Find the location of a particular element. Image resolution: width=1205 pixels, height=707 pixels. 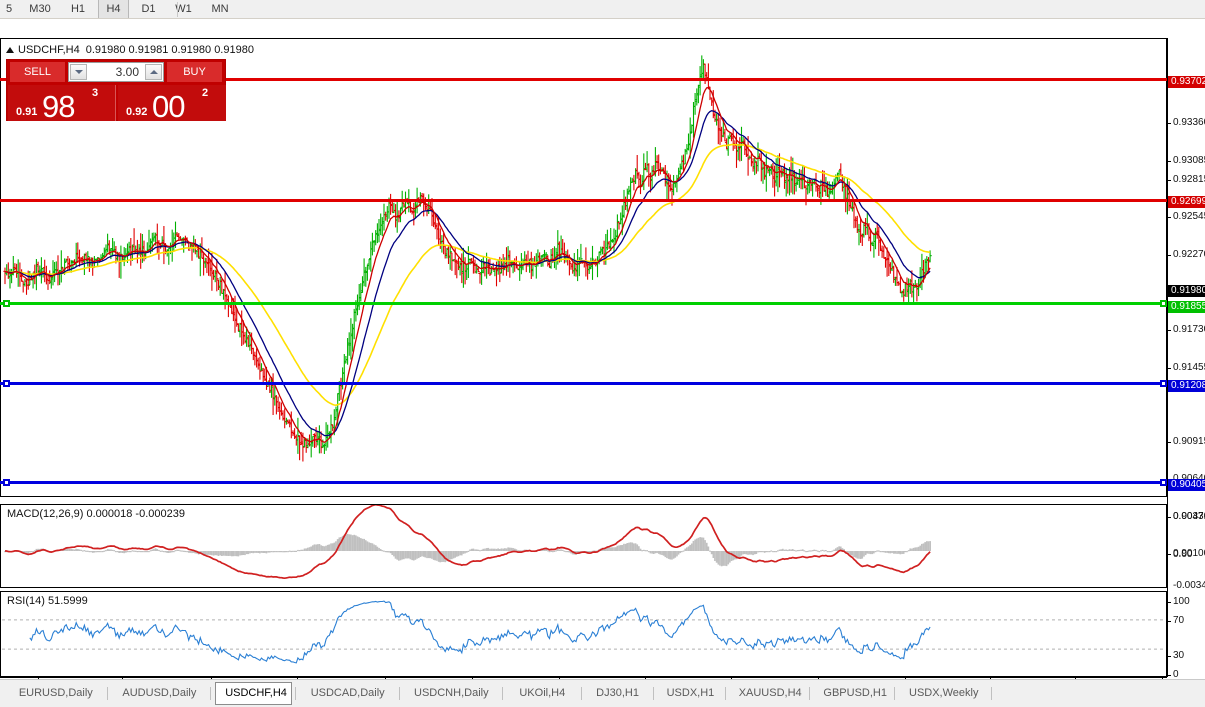

volume-stepper: 3.00 is located at coordinates (116, 72).